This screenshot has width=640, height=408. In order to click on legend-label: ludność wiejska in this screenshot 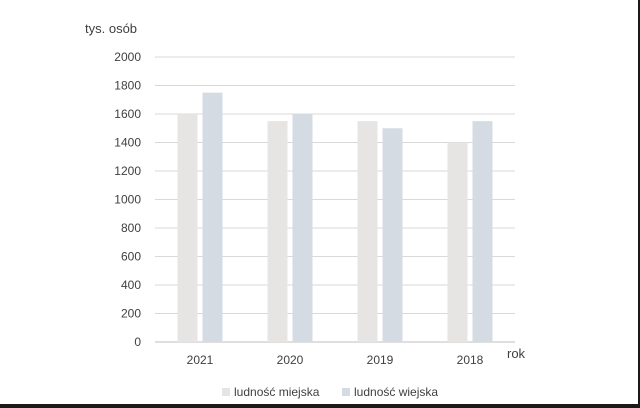, I will do `click(396, 392)`.